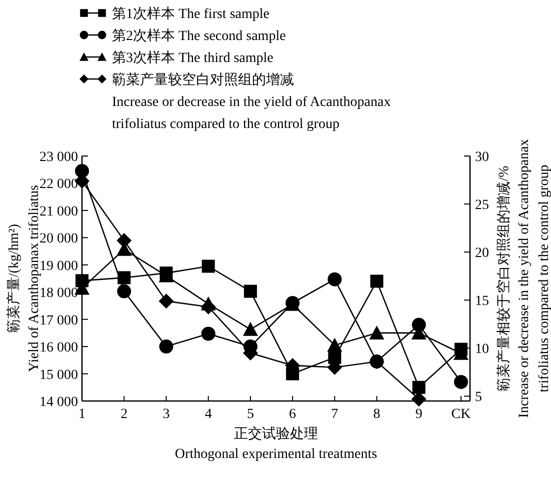  What do you see at coordinates (82, 414) in the screenshot?
I see `x-tick-label: 1` at bounding box center [82, 414].